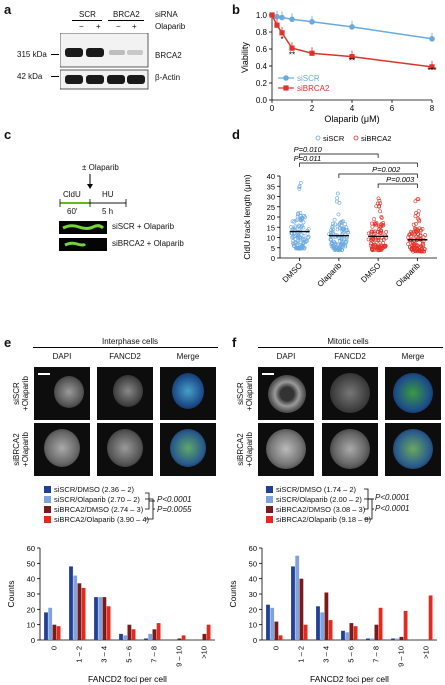  I want to click on f-row2-label: siBRCA2 +Olaparib, so click(247, 449).